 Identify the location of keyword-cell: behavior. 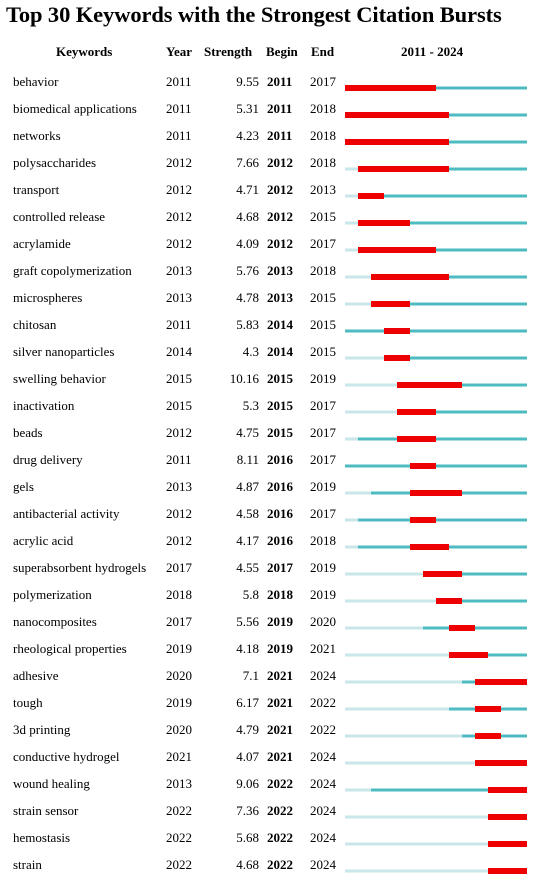
(36, 81).